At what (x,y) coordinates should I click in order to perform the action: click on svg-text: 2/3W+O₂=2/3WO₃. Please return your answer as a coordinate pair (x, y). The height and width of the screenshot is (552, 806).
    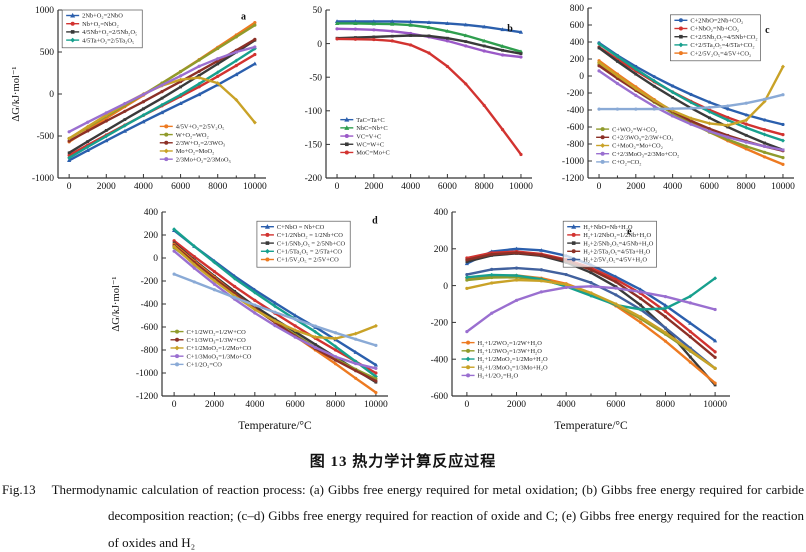
    Looking at the image, I should click on (200, 143).